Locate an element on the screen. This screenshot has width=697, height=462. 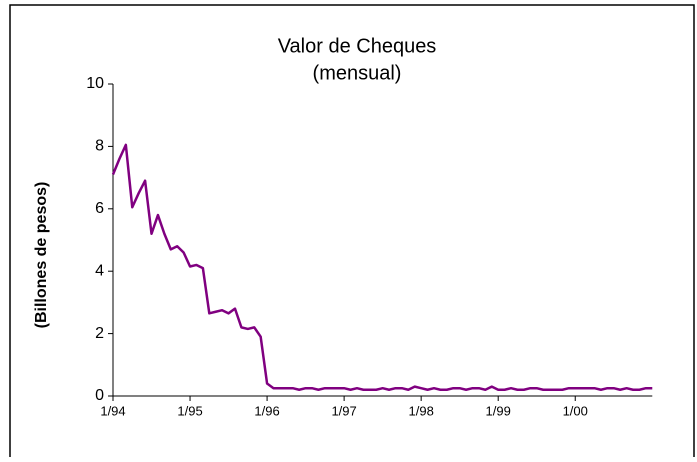
x-tick-label: 1/97 is located at coordinates (343, 410).